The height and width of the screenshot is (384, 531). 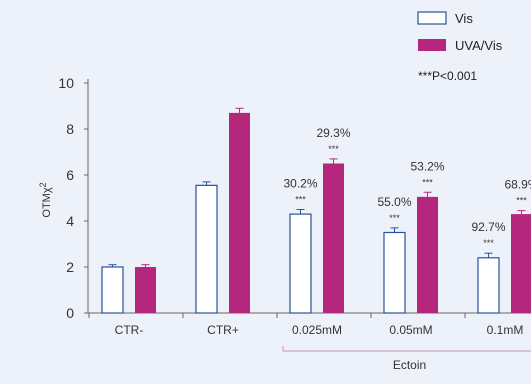 What do you see at coordinates (70, 221) in the screenshot?
I see `y-tick-label: 4` at bounding box center [70, 221].